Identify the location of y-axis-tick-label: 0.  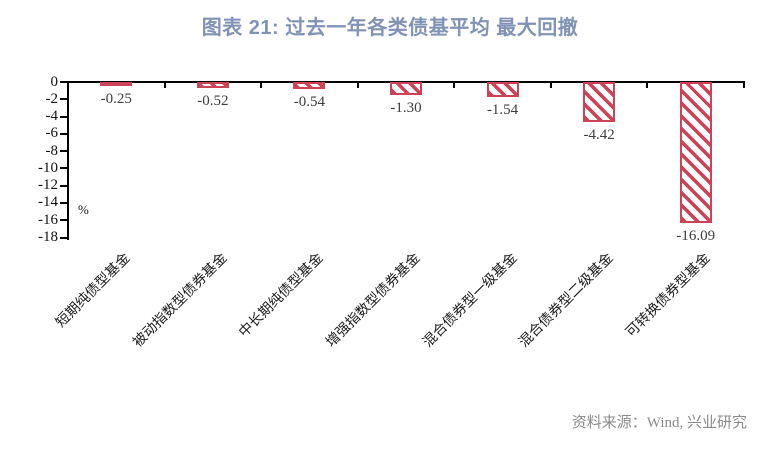
(54, 81).